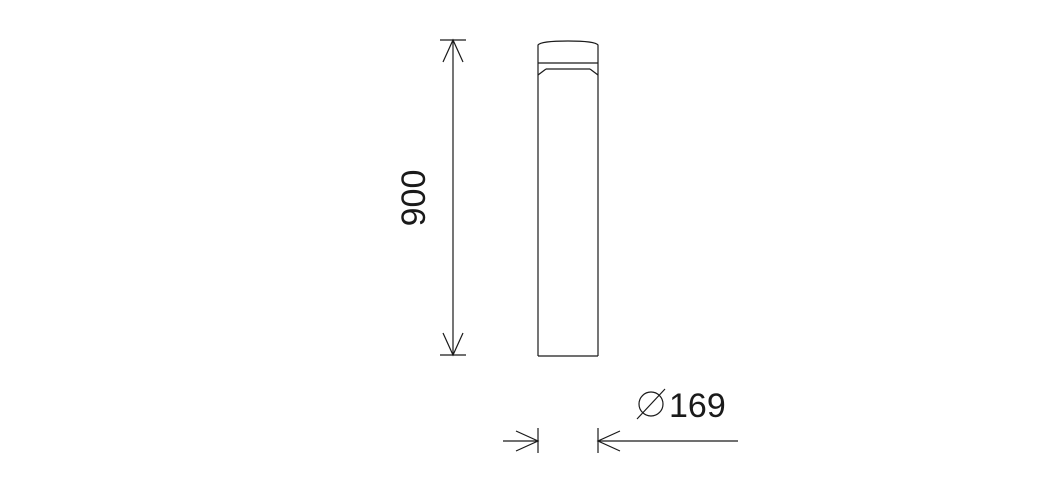 The image size is (1051, 484). I want to click on diameter-symbol-slash, so click(651, 404).